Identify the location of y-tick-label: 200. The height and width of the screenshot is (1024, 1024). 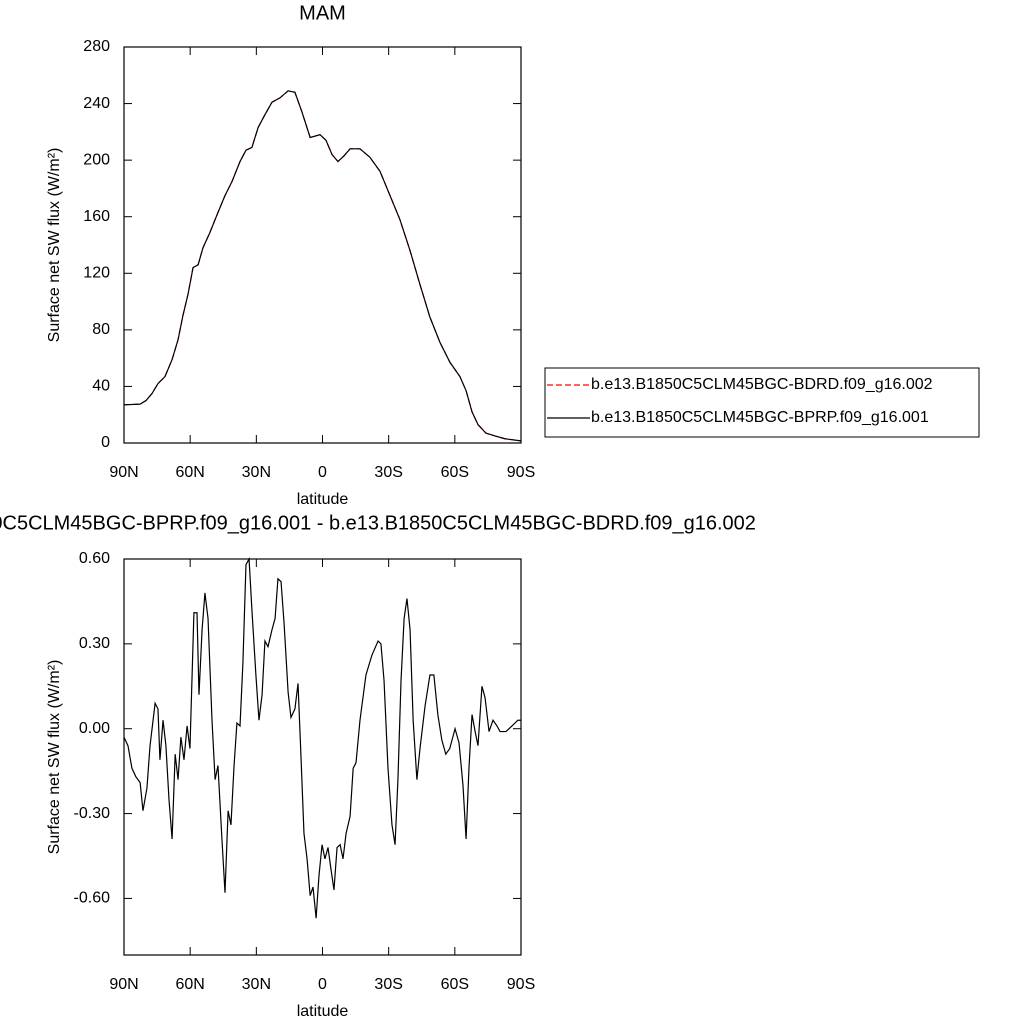
(96, 159).